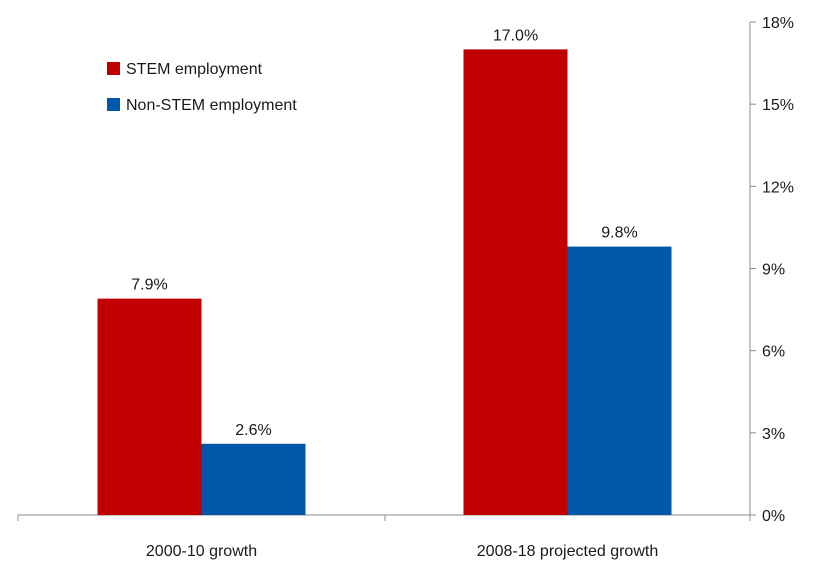 The image size is (828, 570). I want to click on data-label: 2.6%, so click(253, 430).